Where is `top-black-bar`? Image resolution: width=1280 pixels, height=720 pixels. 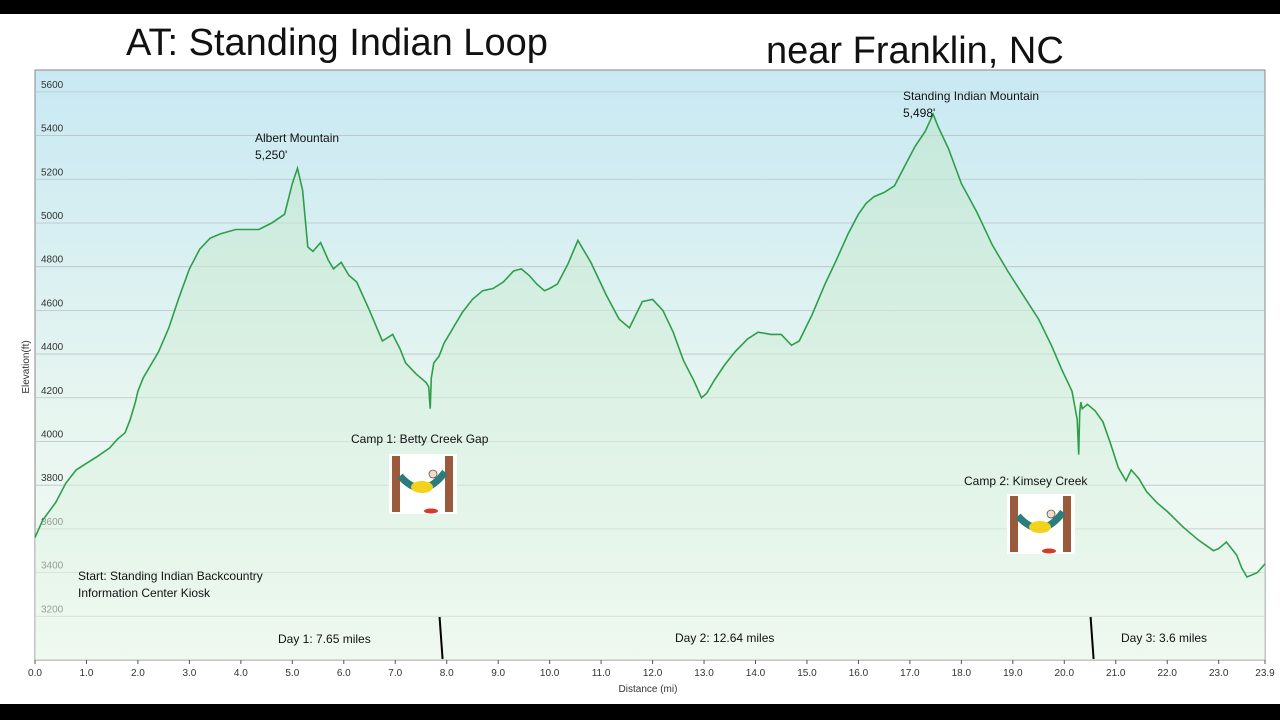
top-black-bar is located at coordinates (640, 7).